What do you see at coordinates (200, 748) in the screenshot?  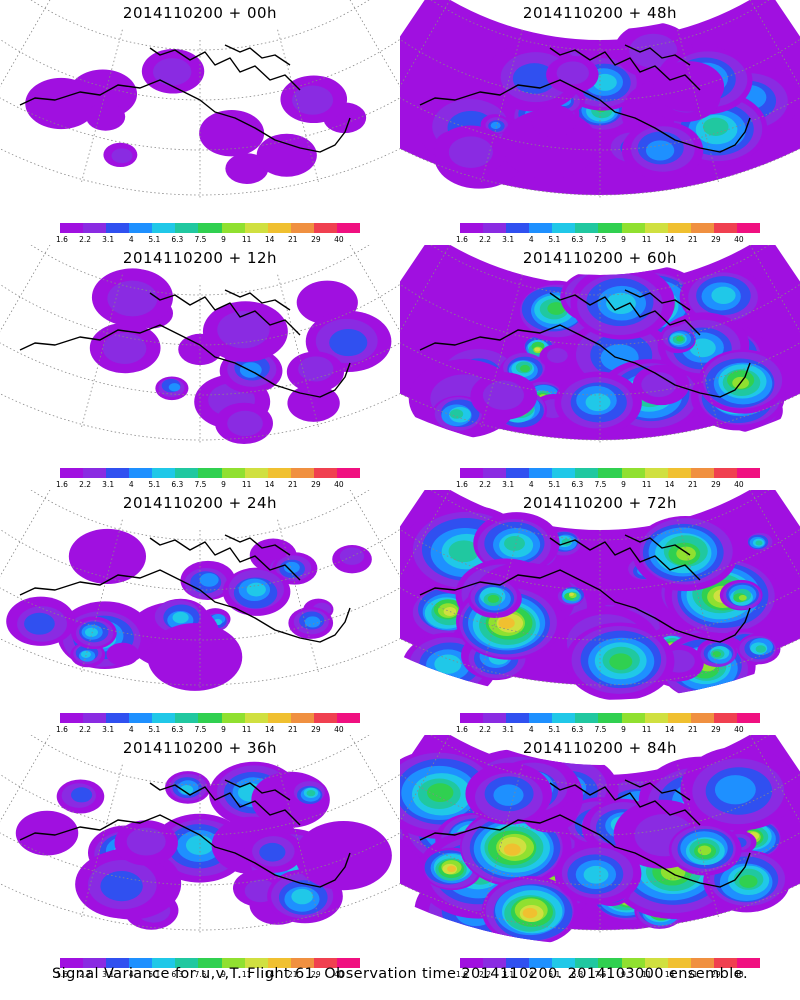 I see `panel-title: 2014110200 + 36h` at bounding box center [200, 748].